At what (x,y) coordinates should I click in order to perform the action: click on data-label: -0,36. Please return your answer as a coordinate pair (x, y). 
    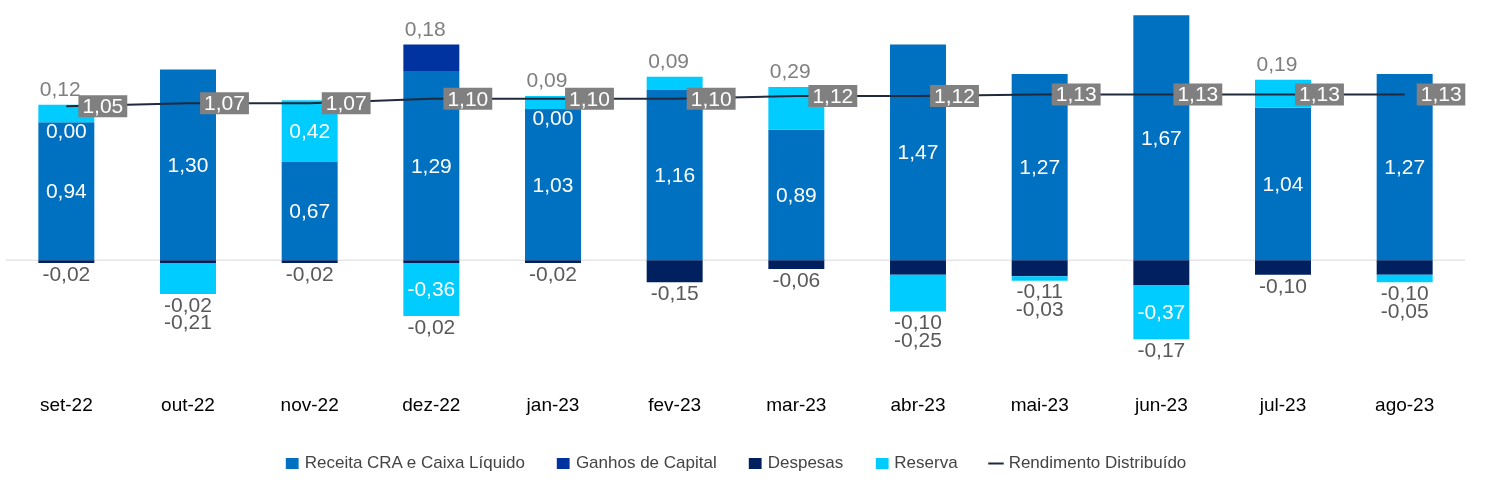
    Looking at the image, I should click on (431, 289).